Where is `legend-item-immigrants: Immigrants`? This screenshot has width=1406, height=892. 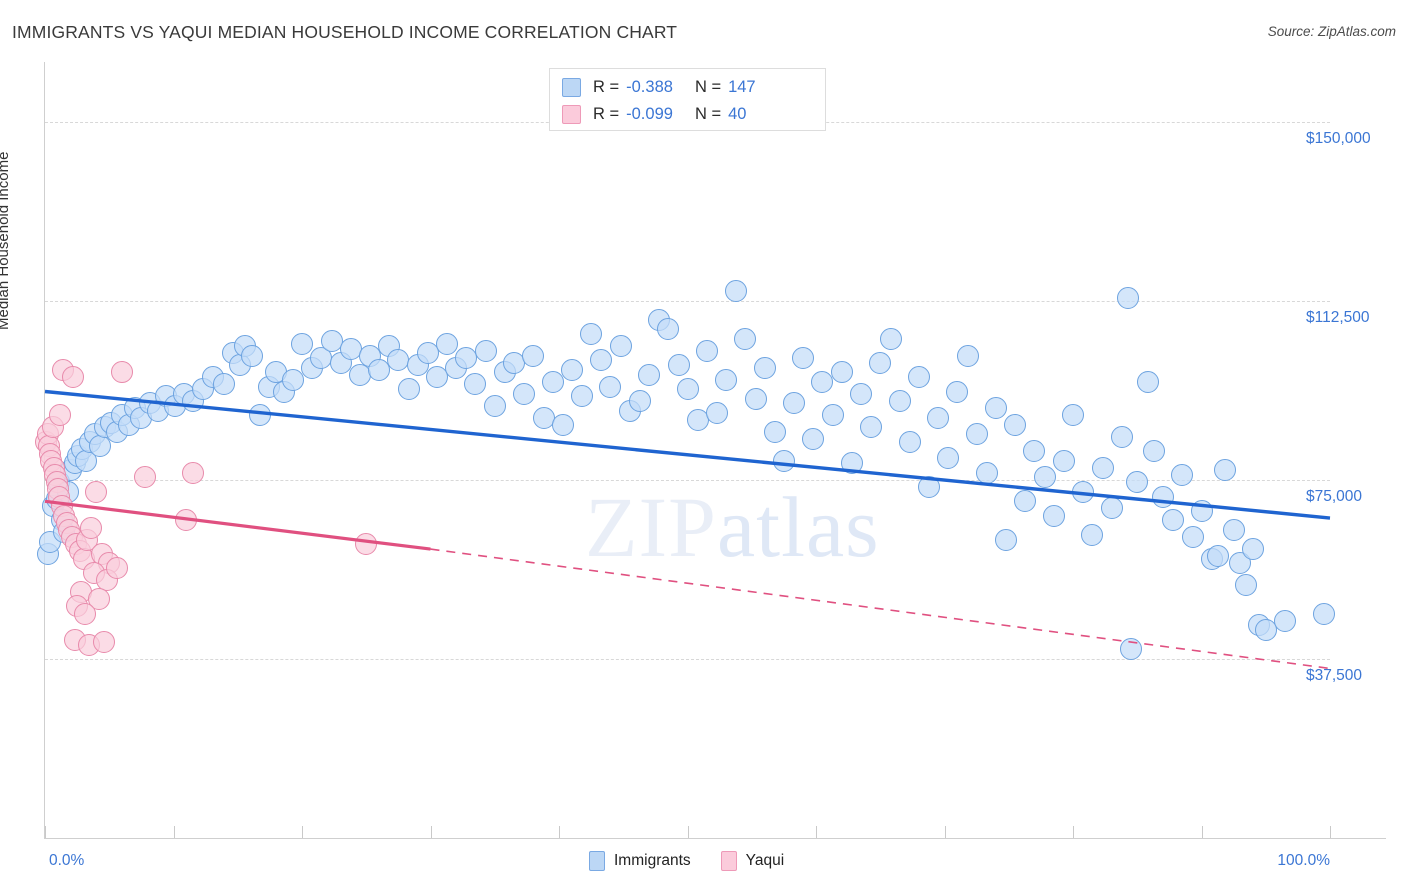
legend-item-immigrants: Immigrants is located at coordinates (640, 861).